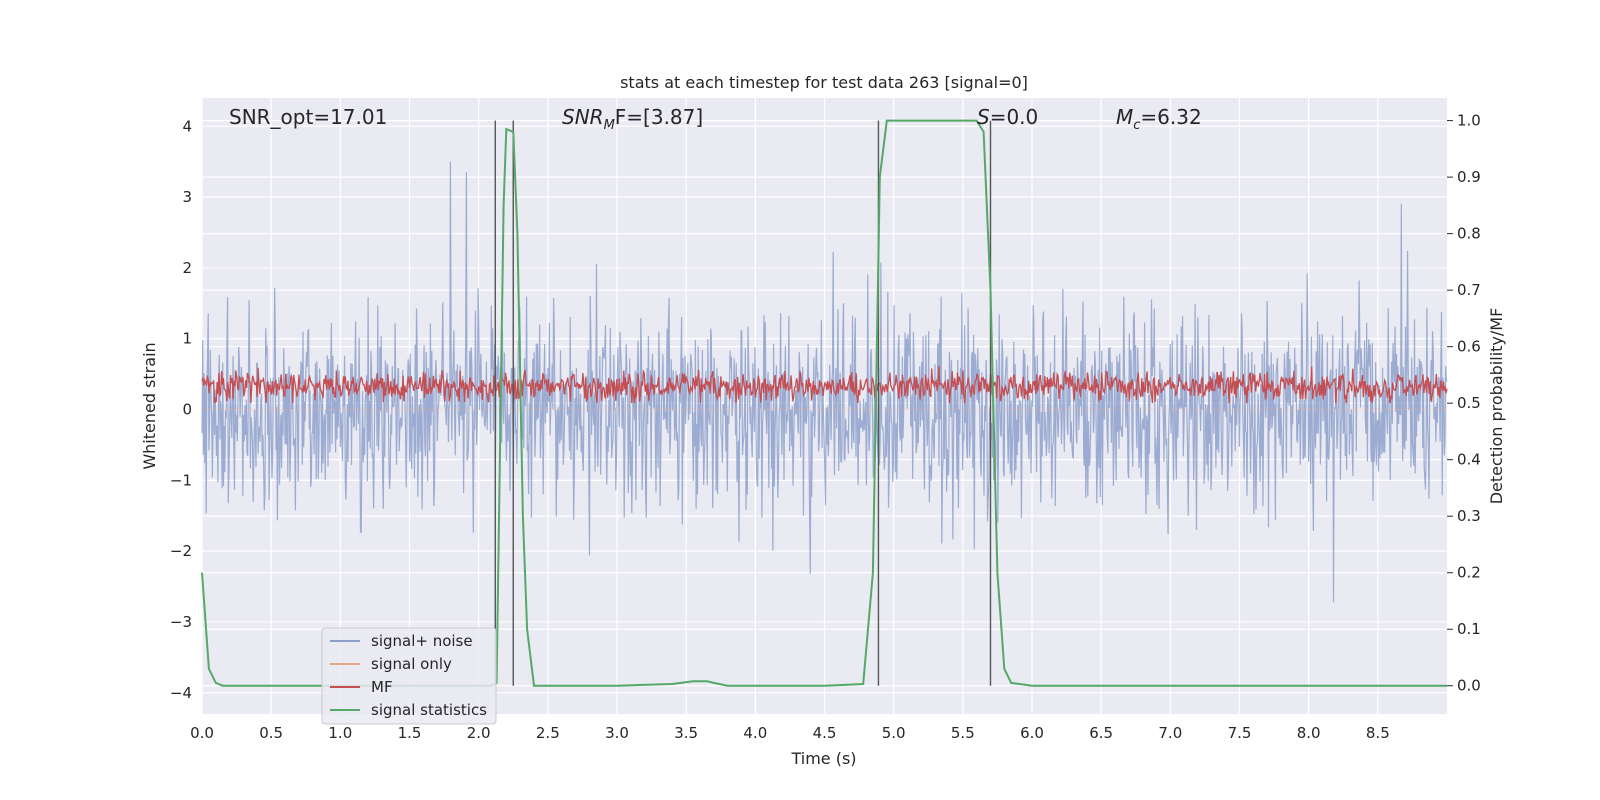  What do you see at coordinates (411, 664) in the screenshot?
I see `legend-label-signal-only: signal only` at bounding box center [411, 664].